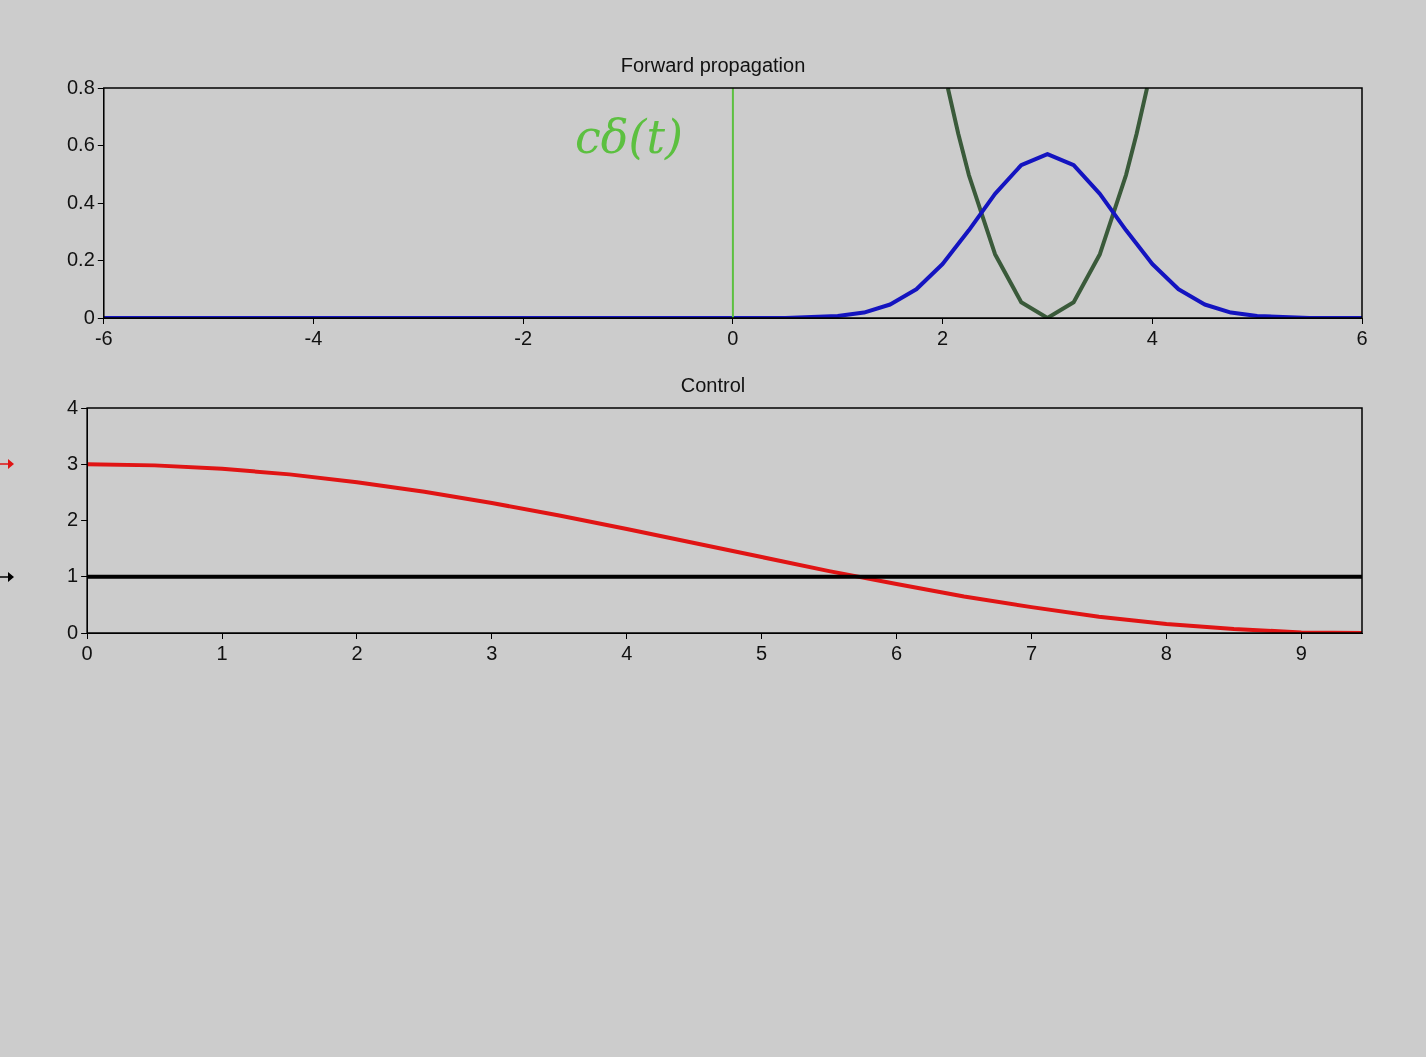 This screenshot has width=1426, height=1057. Describe the element at coordinates (73, 462) in the screenshot. I see `y-tick-label: 3` at that location.